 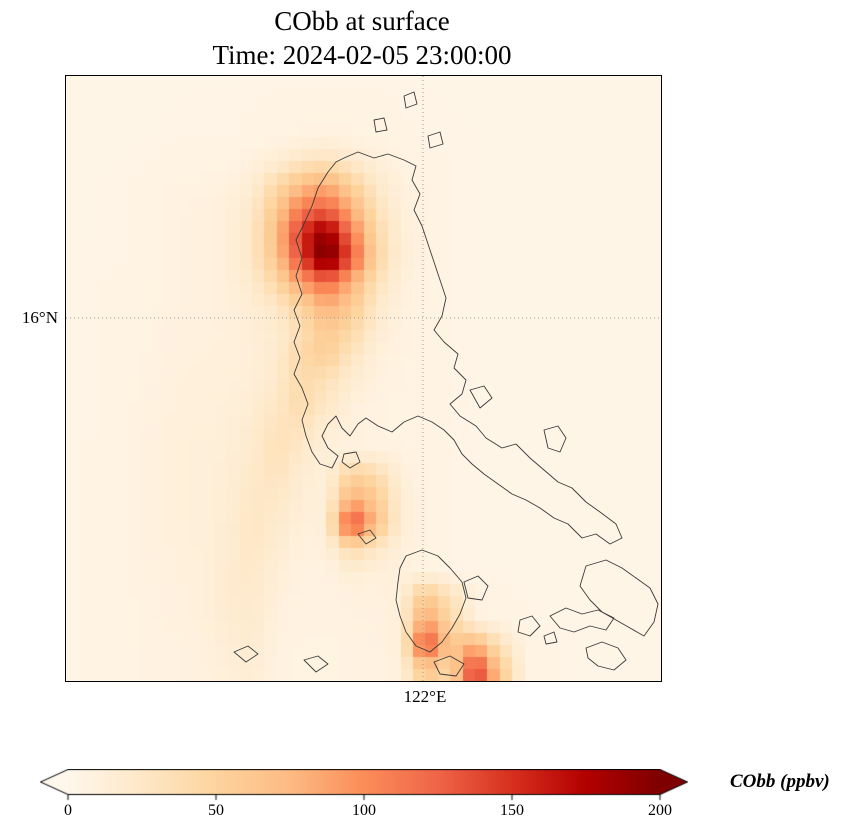 What do you see at coordinates (362, 21) in the screenshot?
I see `chart-title: CObb at surface` at bounding box center [362, 21].